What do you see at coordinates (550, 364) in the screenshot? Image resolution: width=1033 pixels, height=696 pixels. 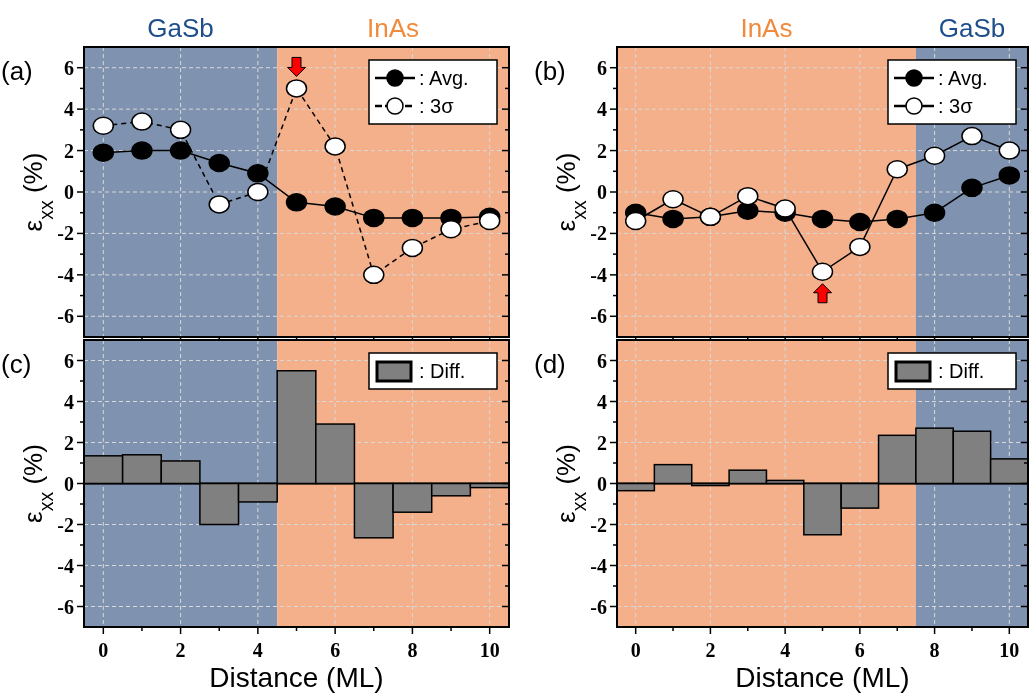 I see `text: (d)` at bounding box center [550, 364].